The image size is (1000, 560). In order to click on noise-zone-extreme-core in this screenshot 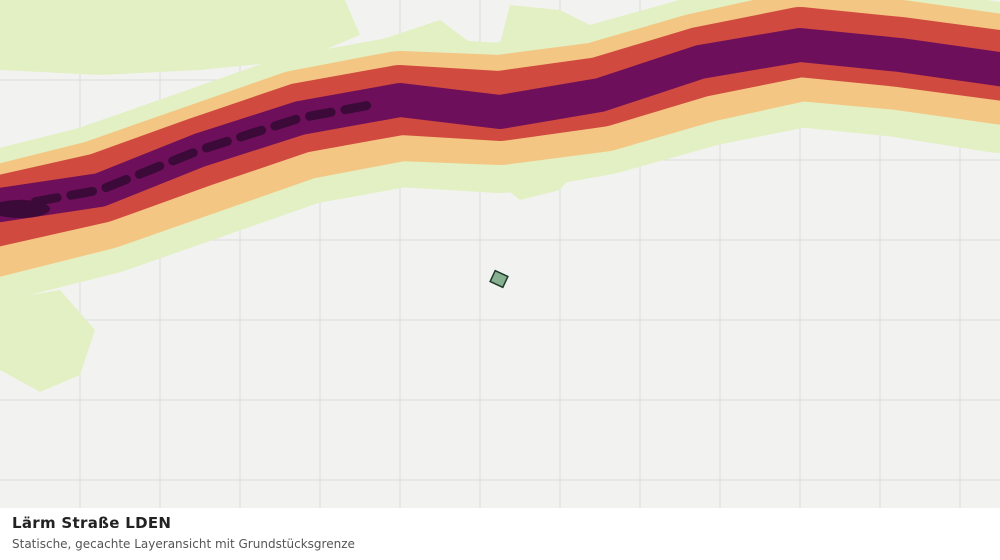, I will do `click(25, 209)`.